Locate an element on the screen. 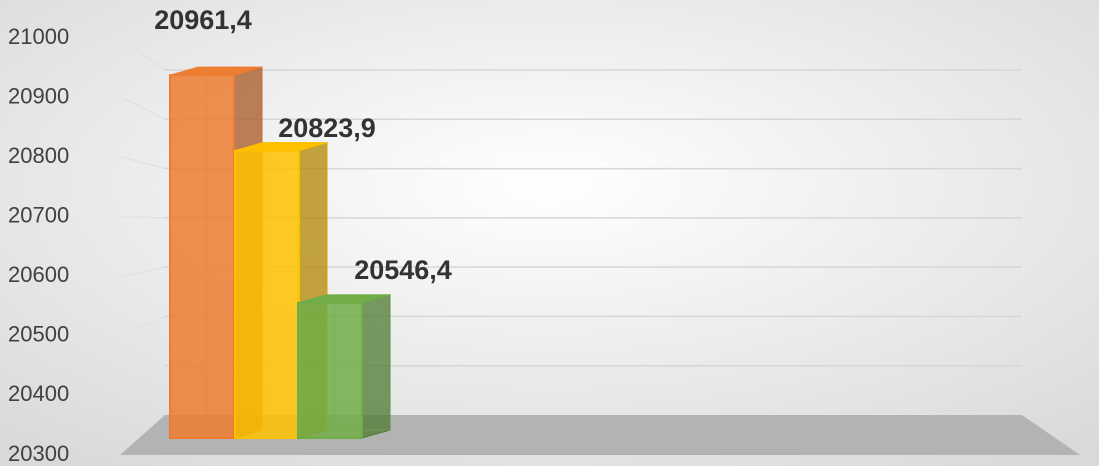 The image size is (1099, 466). bar-side is located at coordinates (376, 366).